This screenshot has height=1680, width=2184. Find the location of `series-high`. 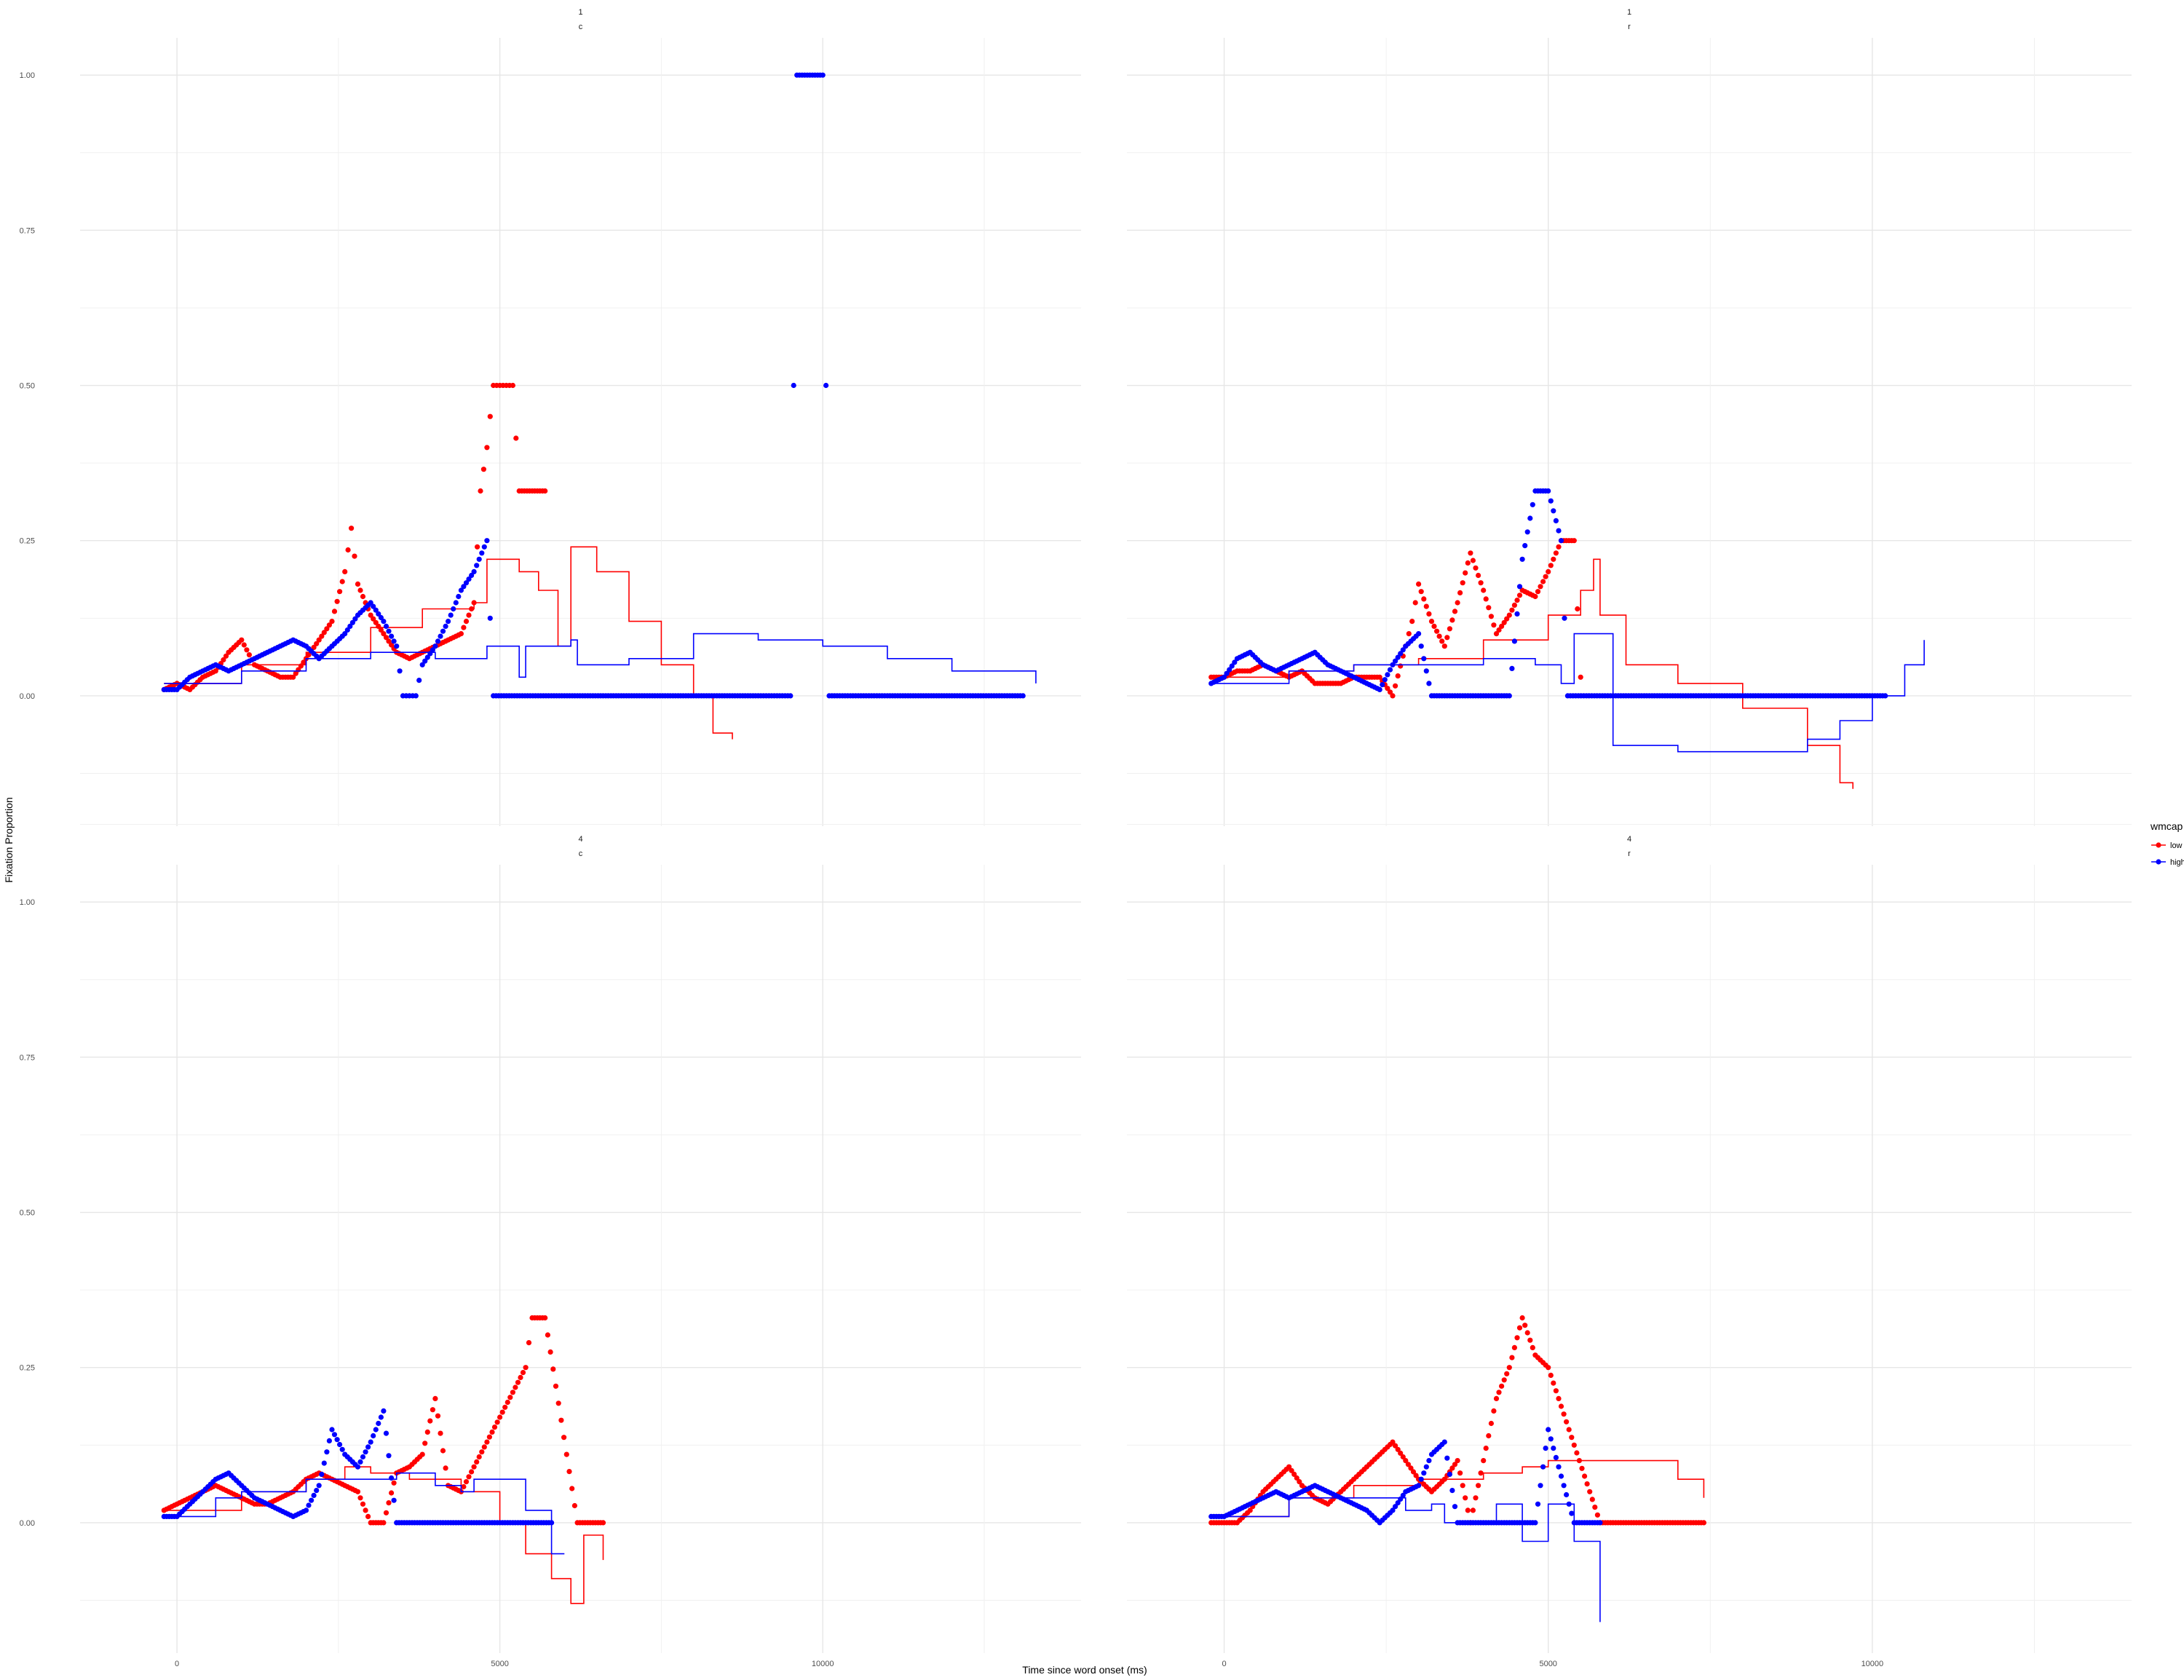

series-high is located at coordinates (363, 1481).